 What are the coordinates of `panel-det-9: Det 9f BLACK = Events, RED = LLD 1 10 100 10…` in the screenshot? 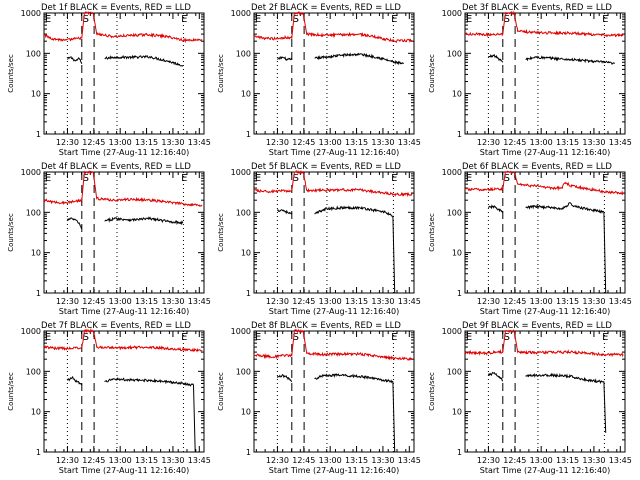 It's located at (530, 398).